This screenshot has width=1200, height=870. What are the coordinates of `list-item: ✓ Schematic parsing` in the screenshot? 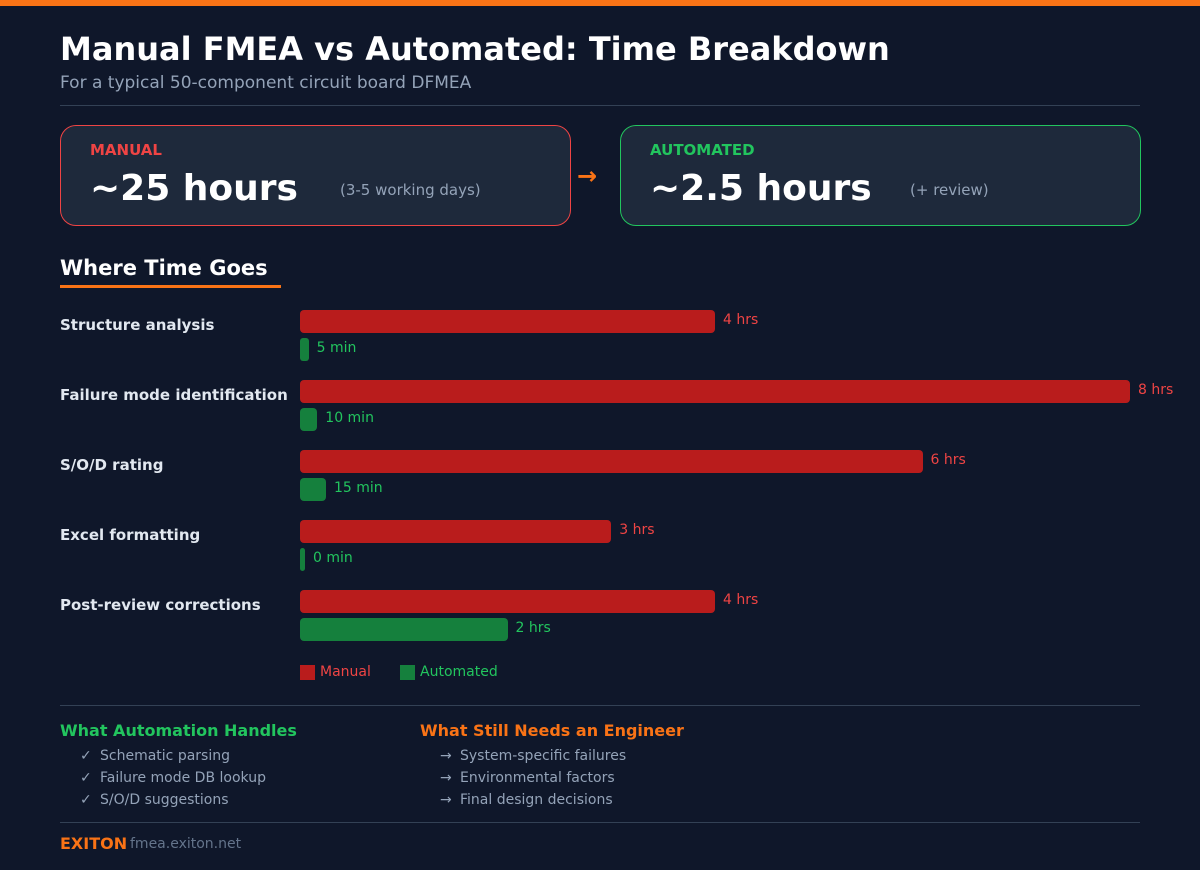 It's located at (155, 756).